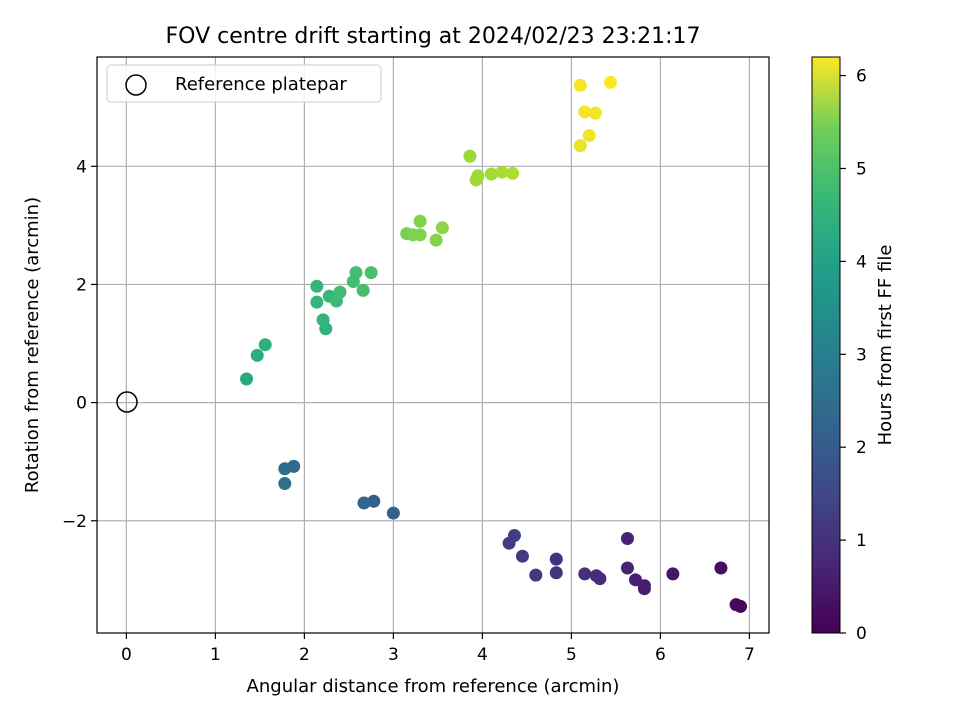 The image size is (960, 720). Describe the element at coordinates (853, 355) in the screenshot. I see `colorbar-ticks: 0 1 2 3 4 5 6` at that location.